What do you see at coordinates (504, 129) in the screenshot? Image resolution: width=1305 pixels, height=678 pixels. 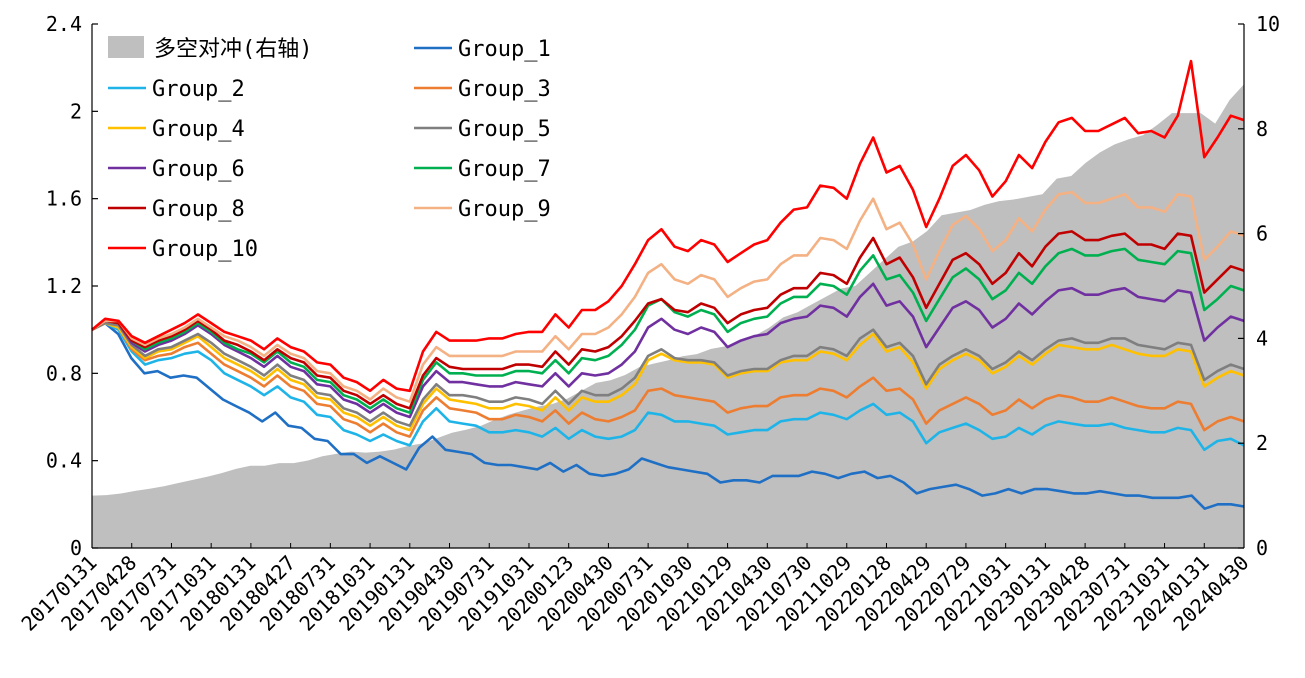 I see `legend-label-group-5: Group_5` at bounding box center [504, 129].